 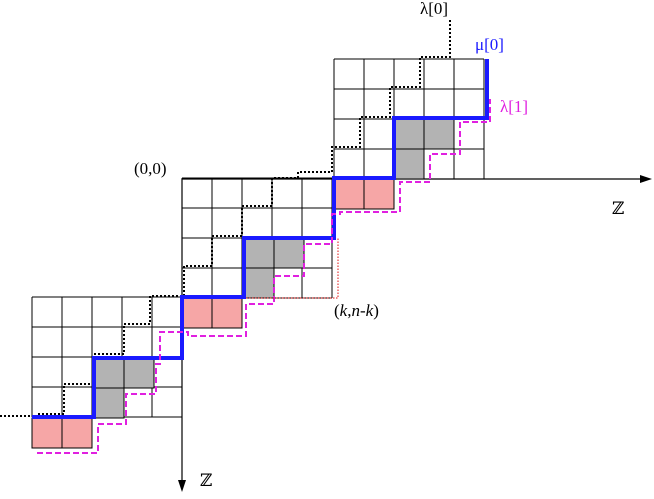 I want to click on origin-label: (0,0), so click(x=150, y=168).